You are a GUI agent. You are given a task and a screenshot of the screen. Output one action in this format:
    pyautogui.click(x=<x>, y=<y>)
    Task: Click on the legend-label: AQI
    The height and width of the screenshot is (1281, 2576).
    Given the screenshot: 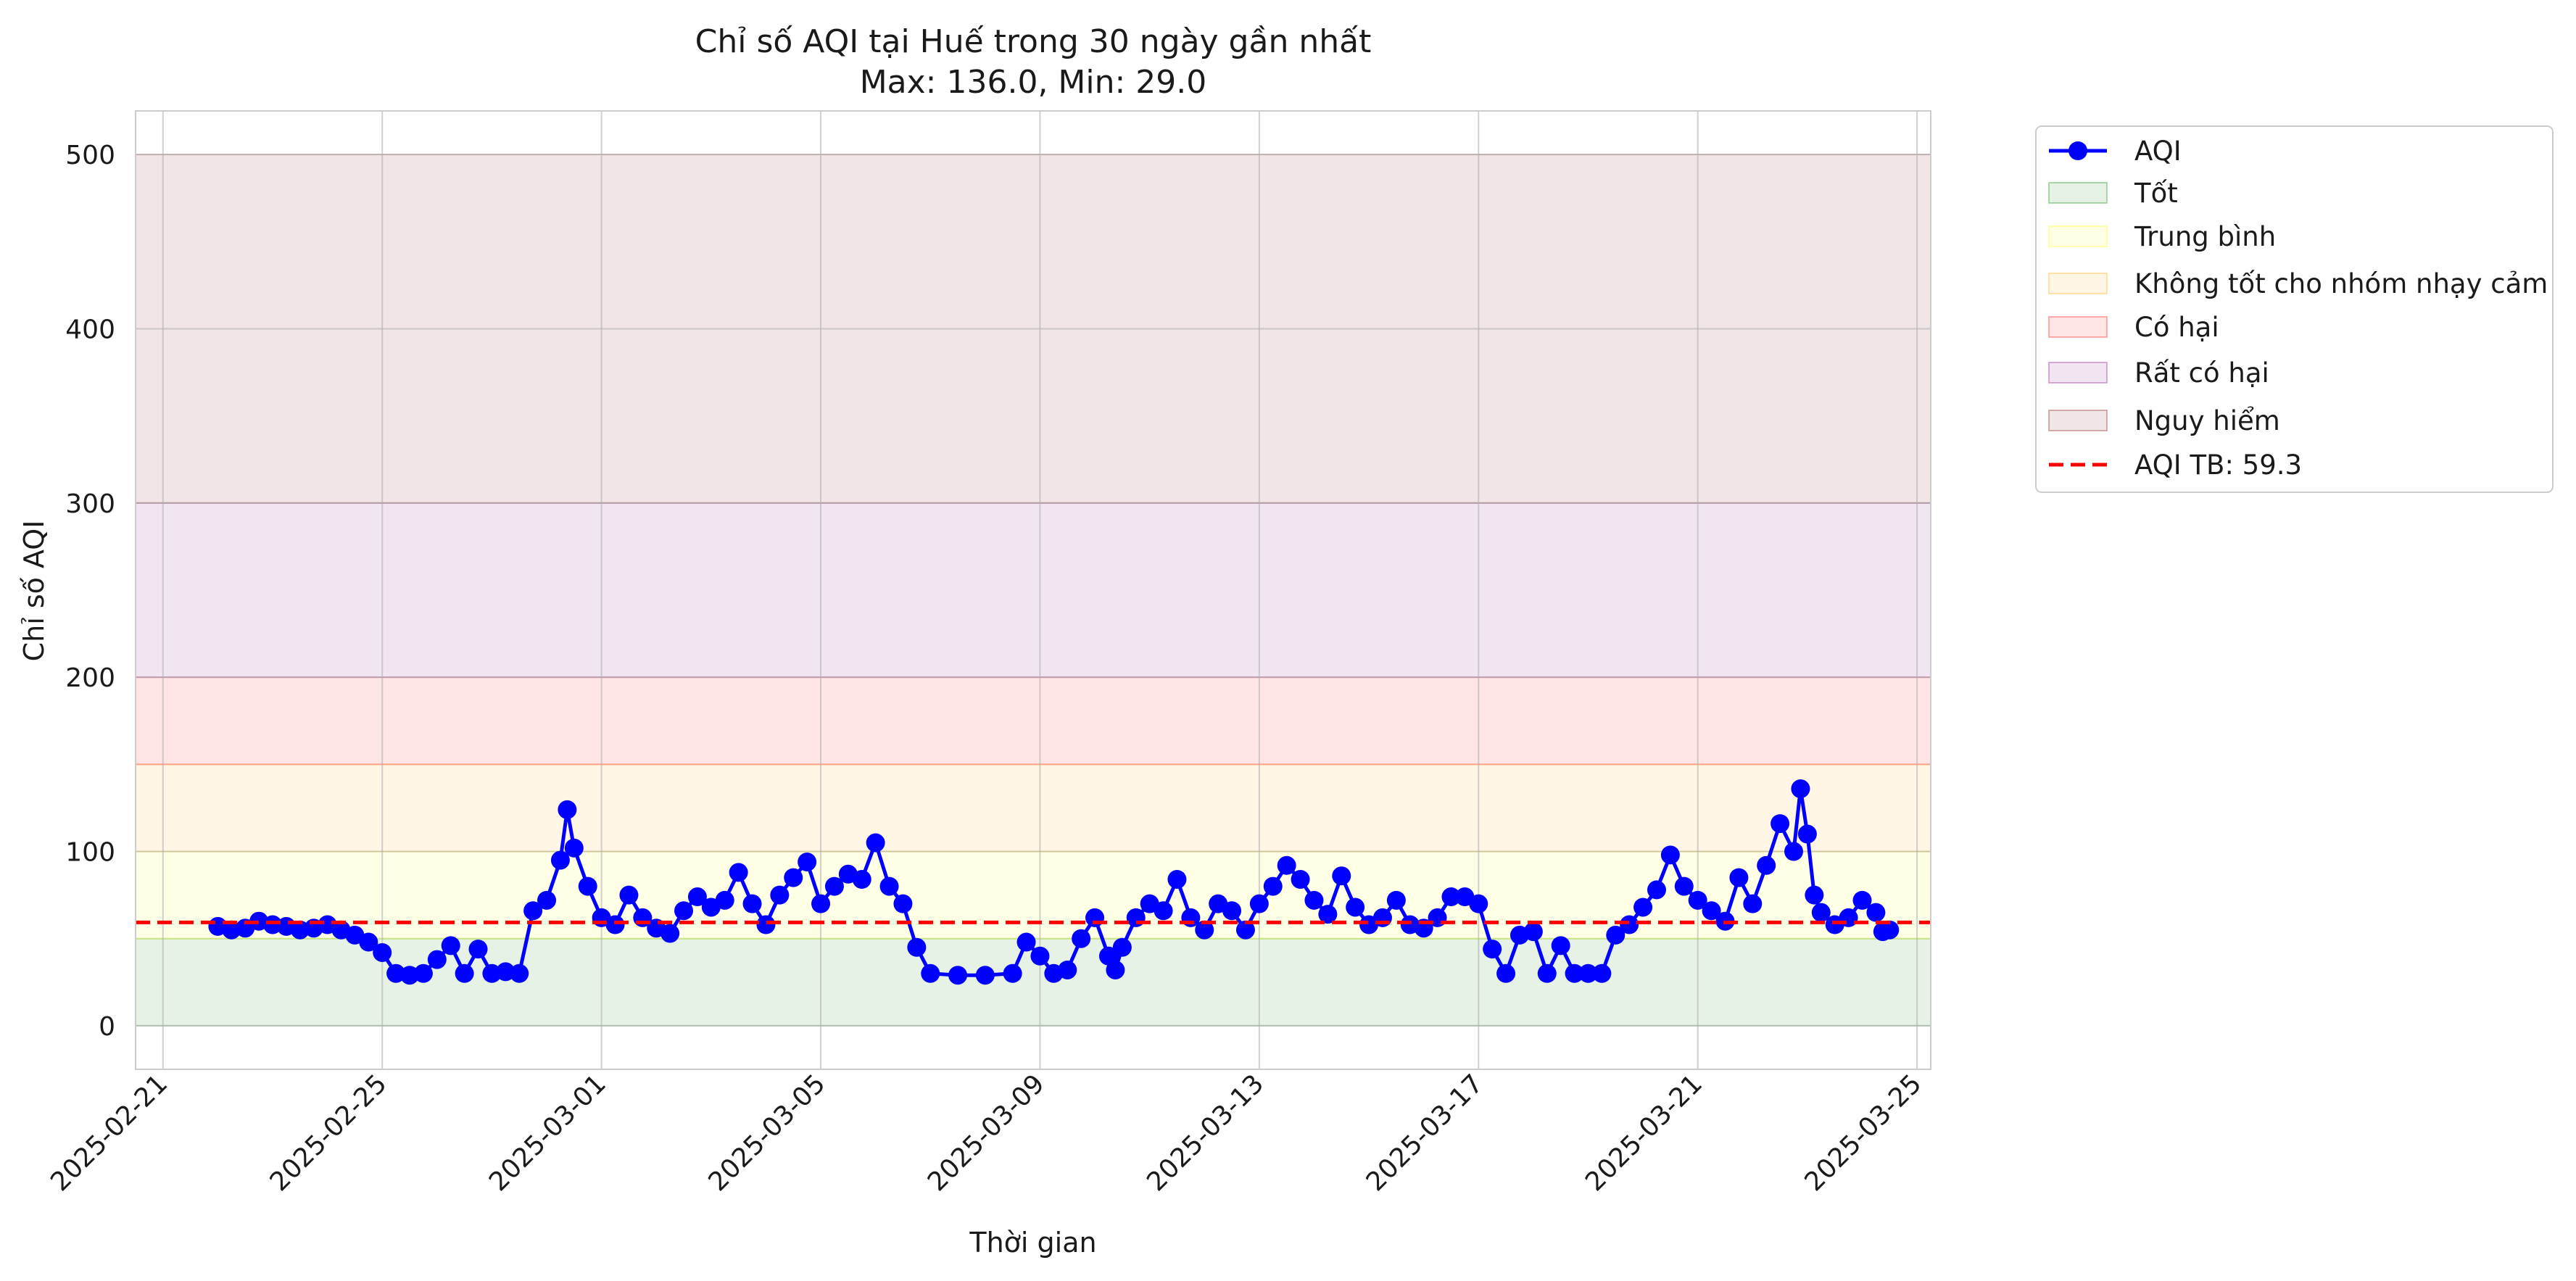 What is the action you would take?
    pyautogui.click(x=2158, y=151)
    